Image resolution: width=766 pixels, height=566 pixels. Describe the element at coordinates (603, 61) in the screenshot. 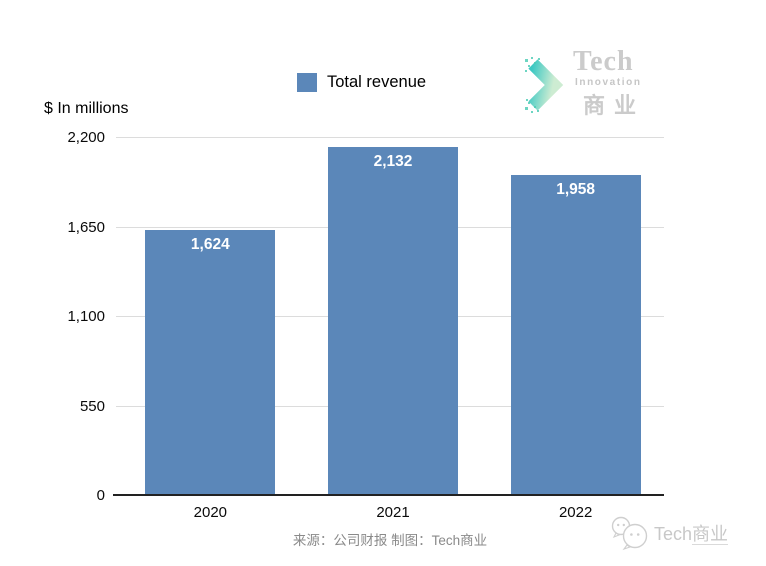

I see `brand-name-en: Tech` at that location.